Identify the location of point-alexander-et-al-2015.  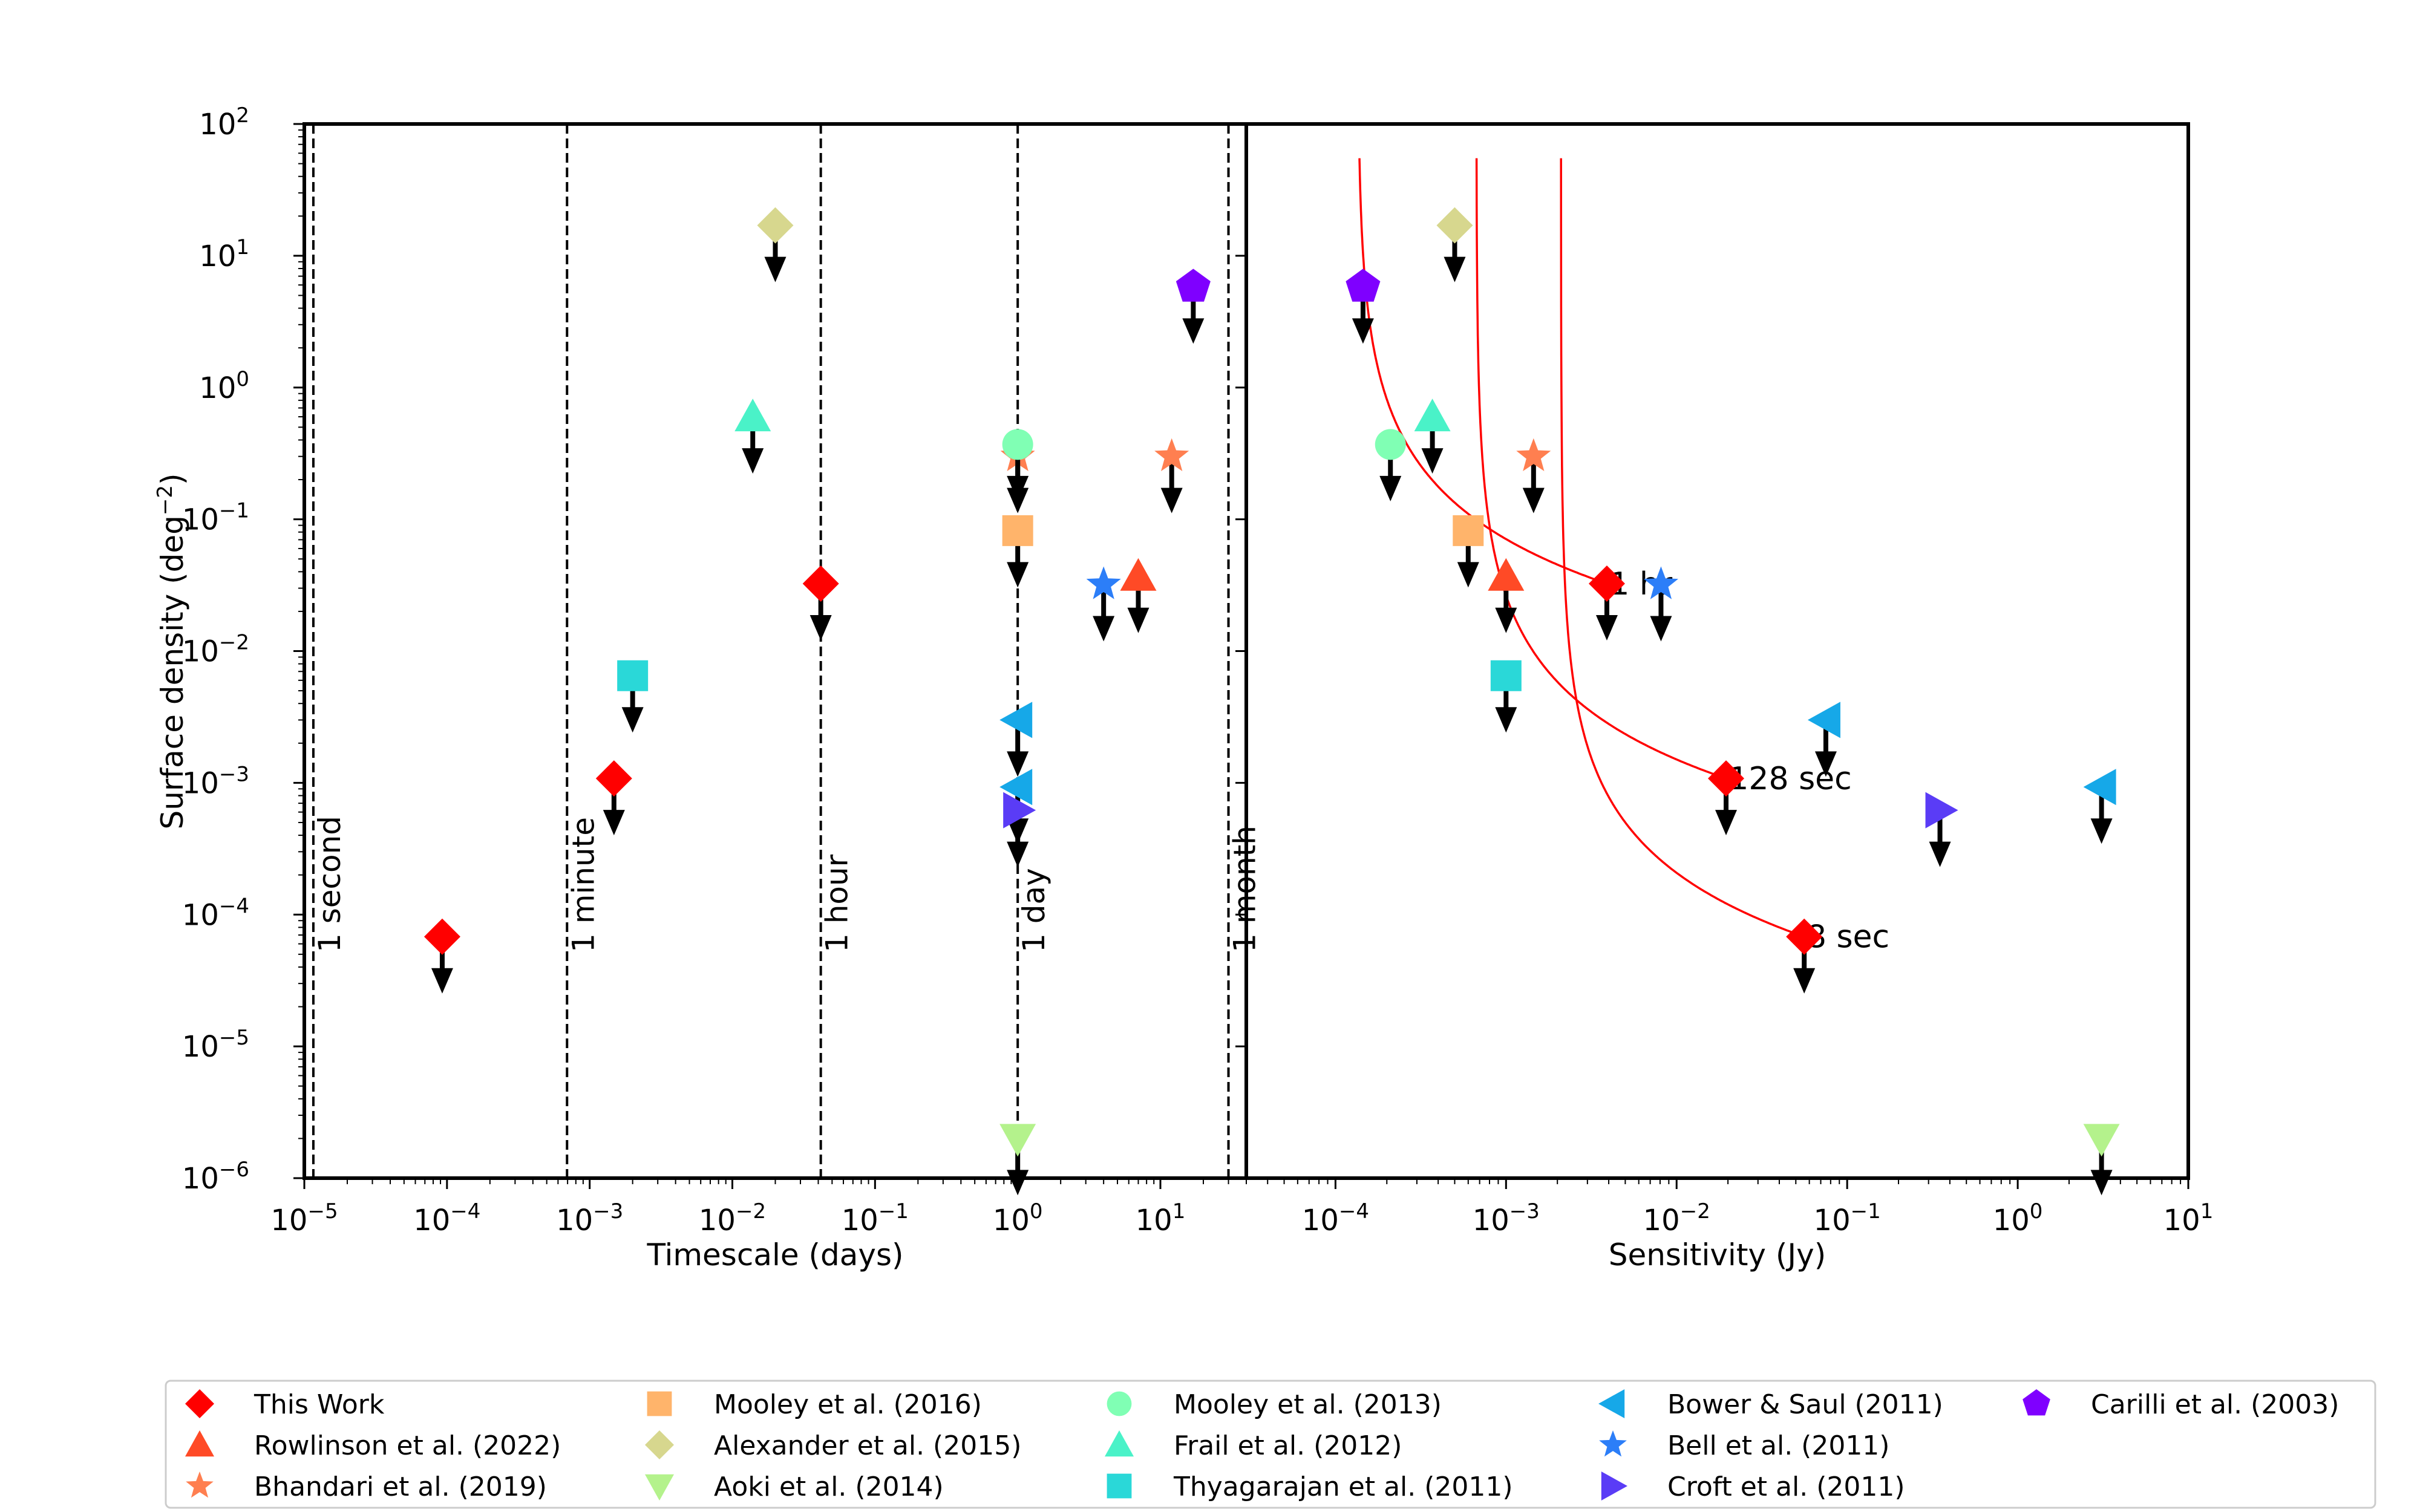
(775, 225).